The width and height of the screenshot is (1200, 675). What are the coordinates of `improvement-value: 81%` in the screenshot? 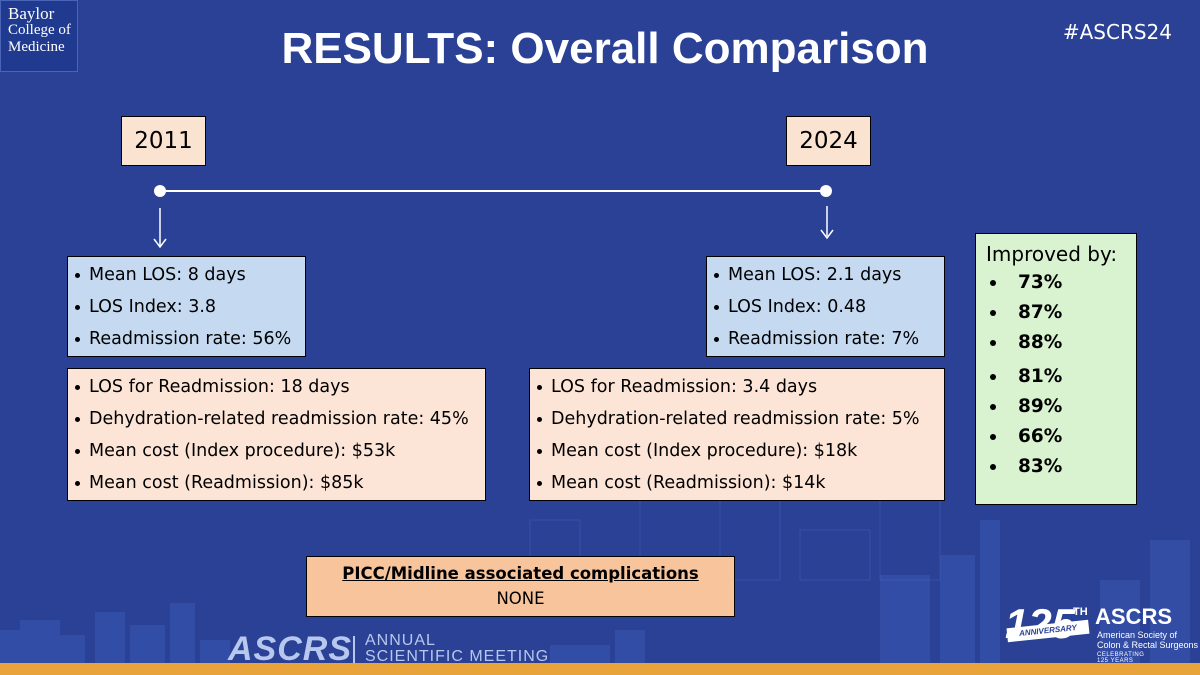 It's located at (1061, 377).